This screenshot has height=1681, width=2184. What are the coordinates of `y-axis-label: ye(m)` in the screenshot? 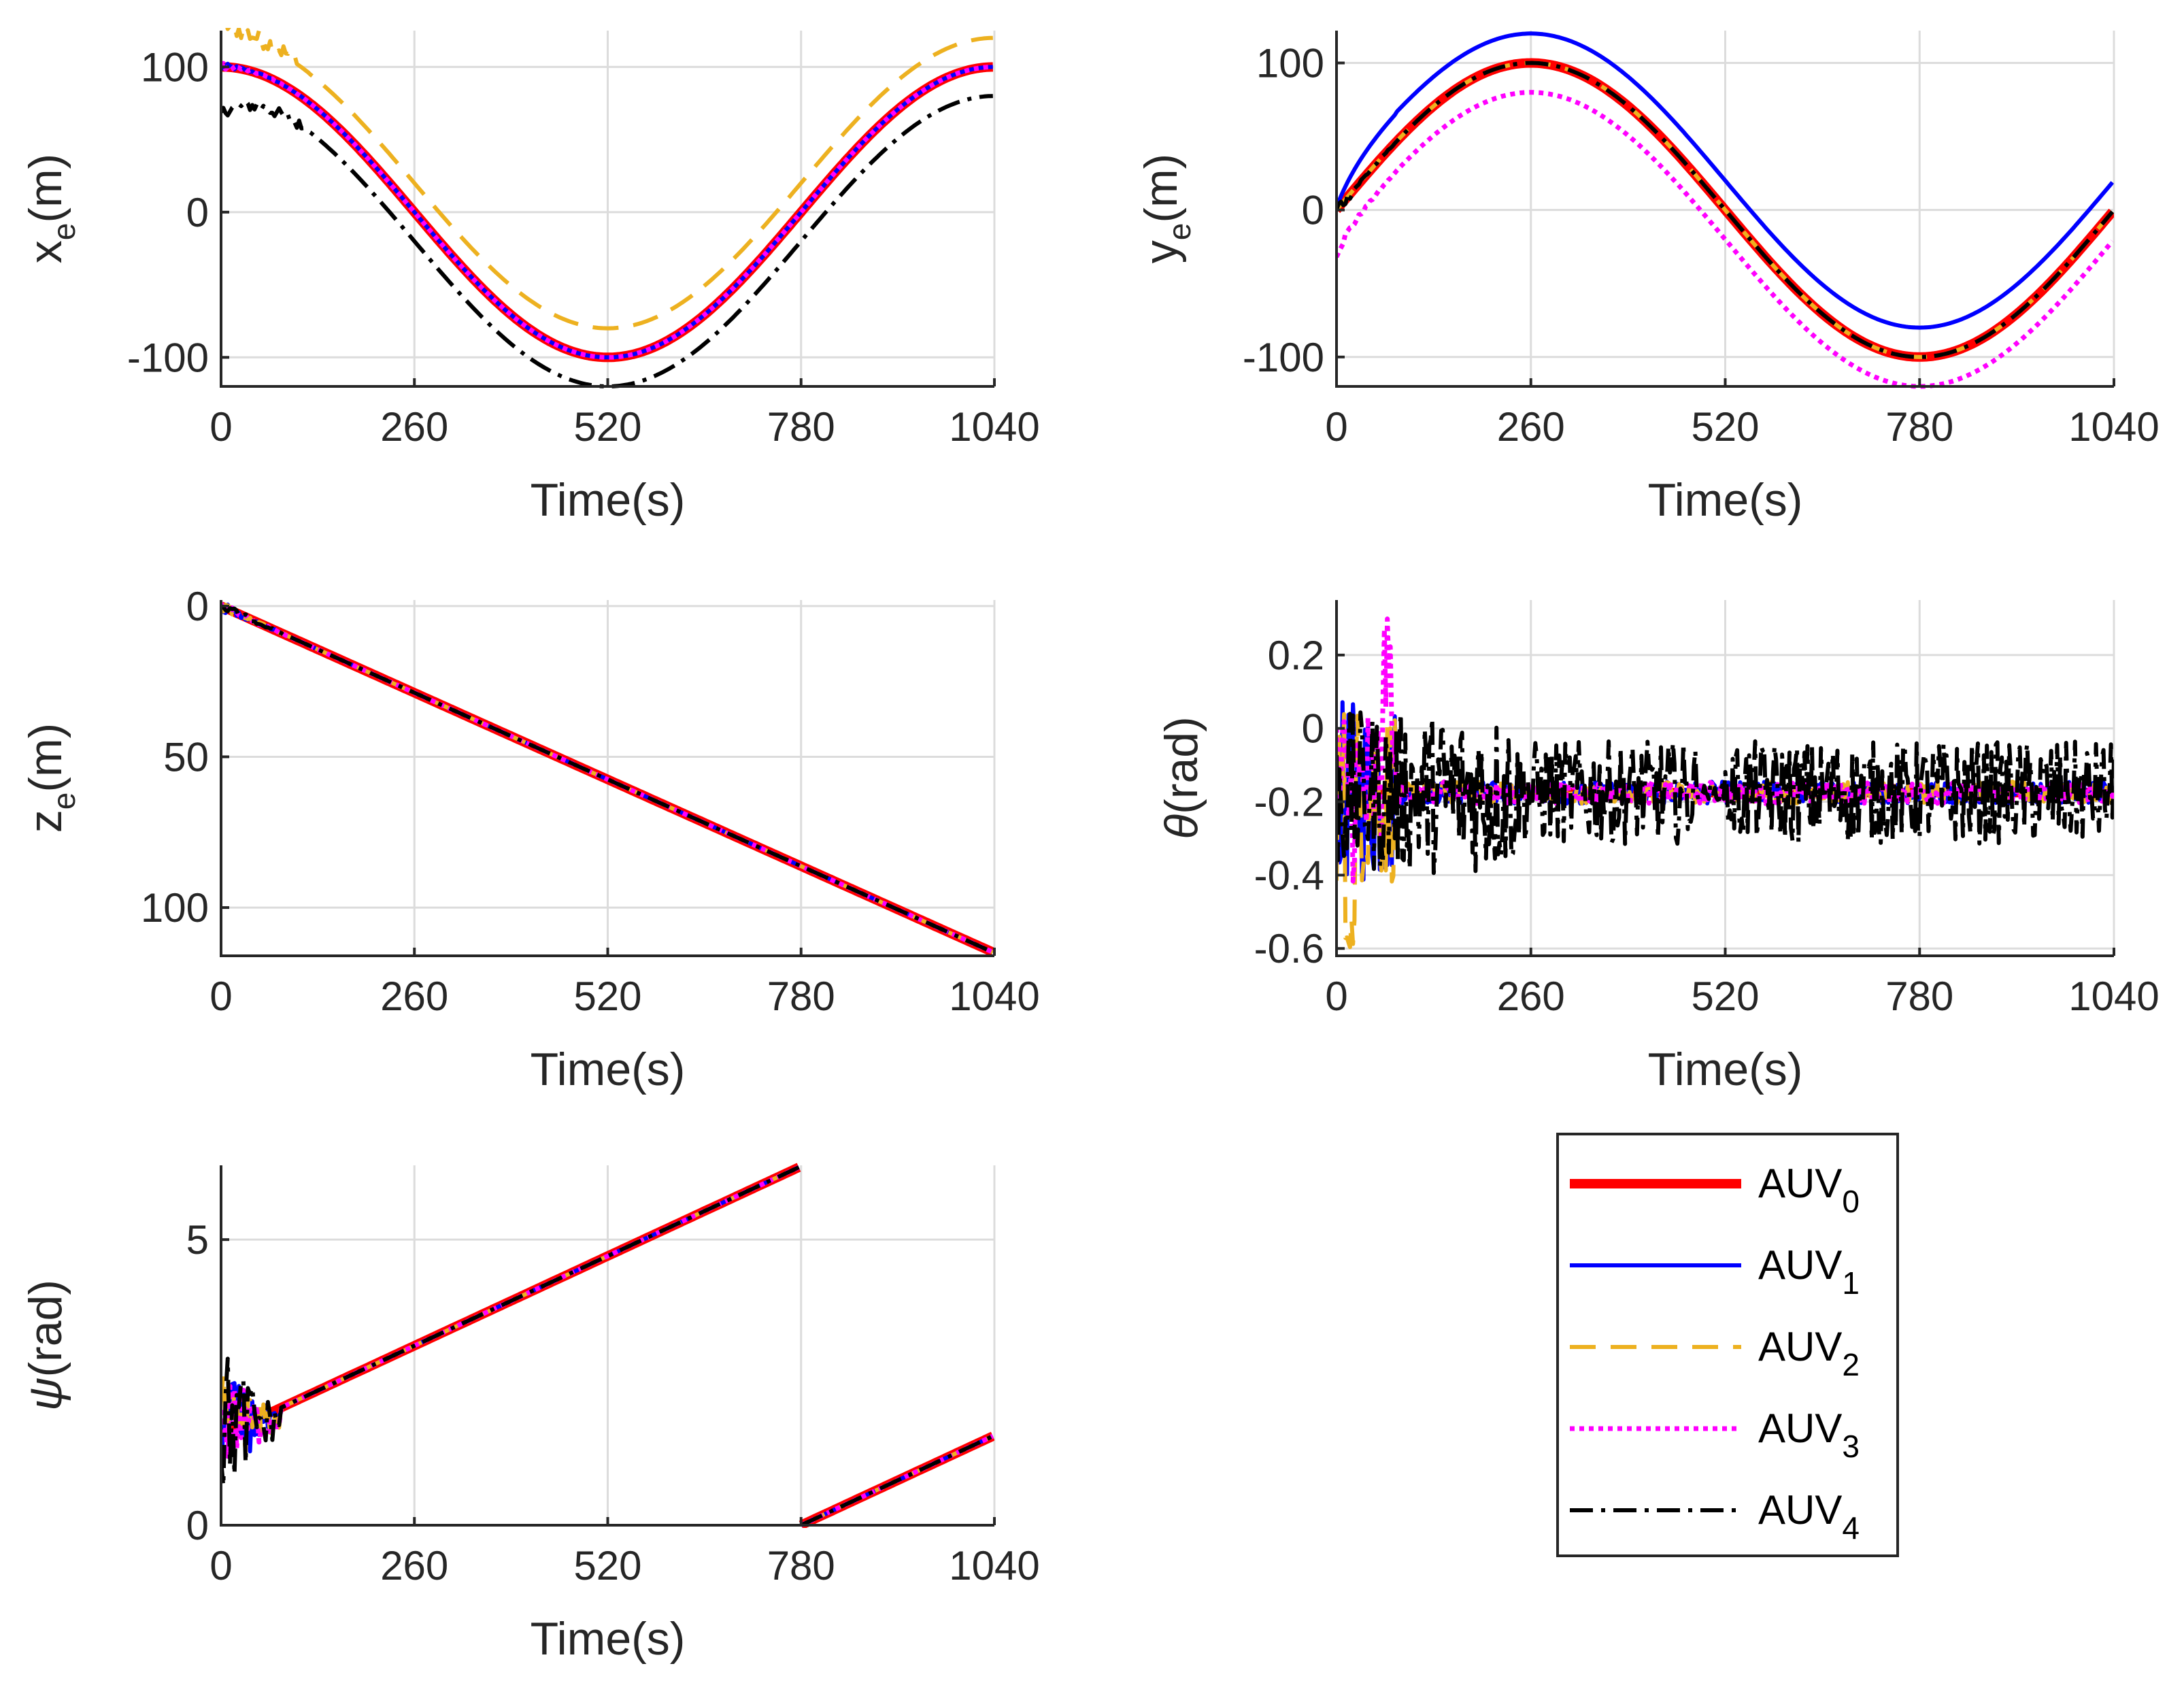 It's located at (1166, 209).